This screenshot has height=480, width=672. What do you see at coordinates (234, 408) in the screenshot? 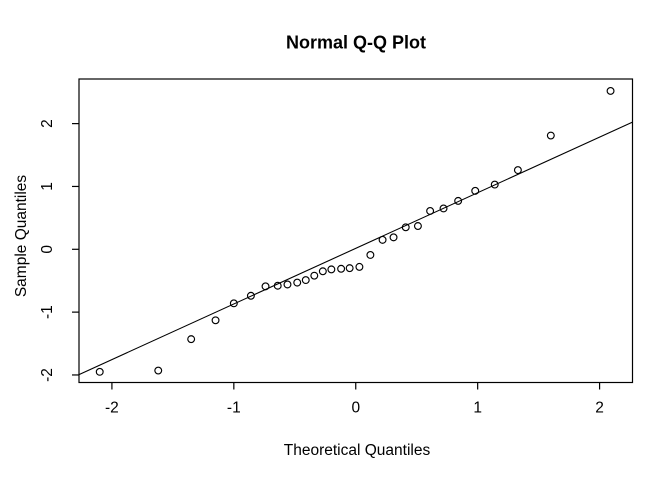
I see `x-tick-label: -1` at bounding box center [234, 408].